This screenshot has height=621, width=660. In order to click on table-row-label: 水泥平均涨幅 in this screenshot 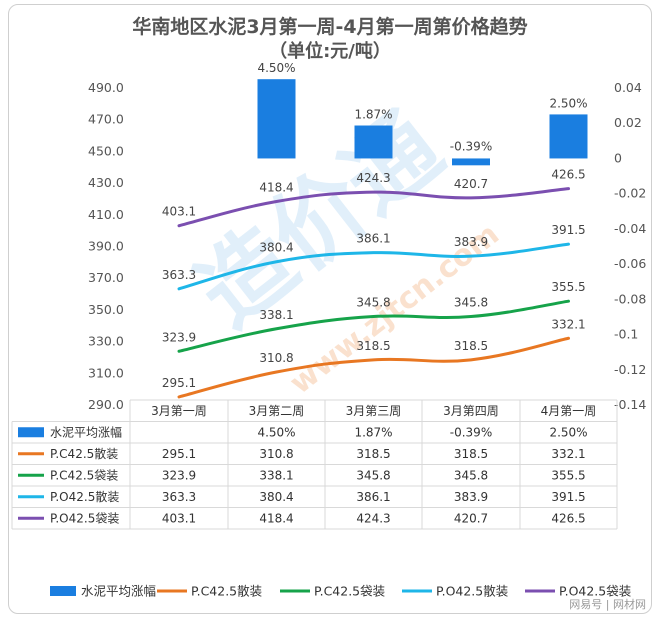, I will do `click(86, 431)`.